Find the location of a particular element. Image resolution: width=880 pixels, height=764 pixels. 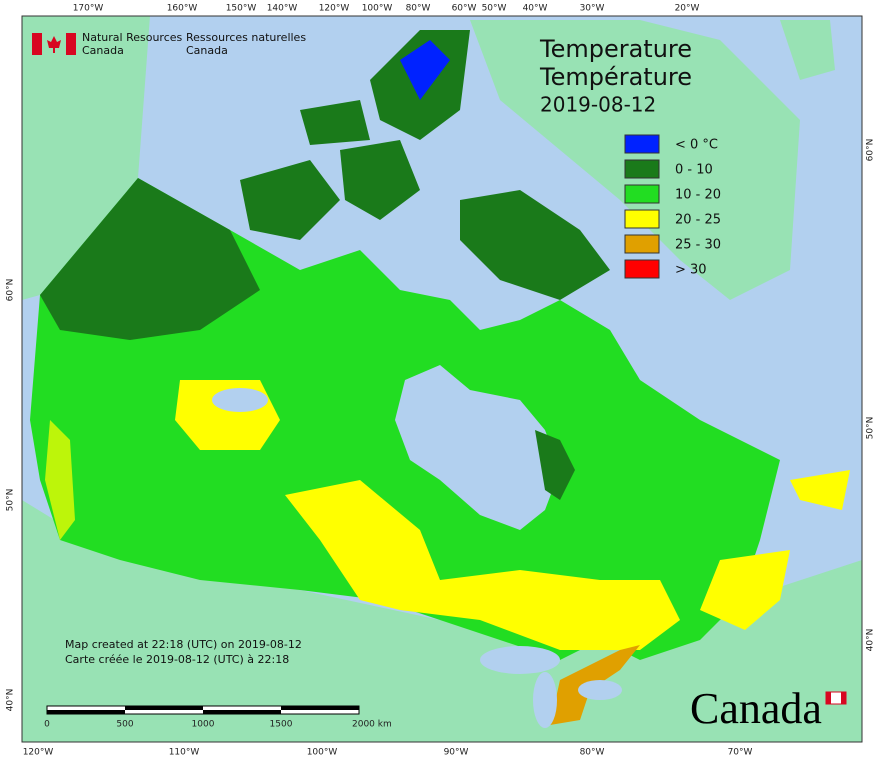

logo is located at coordinates (54, 44).